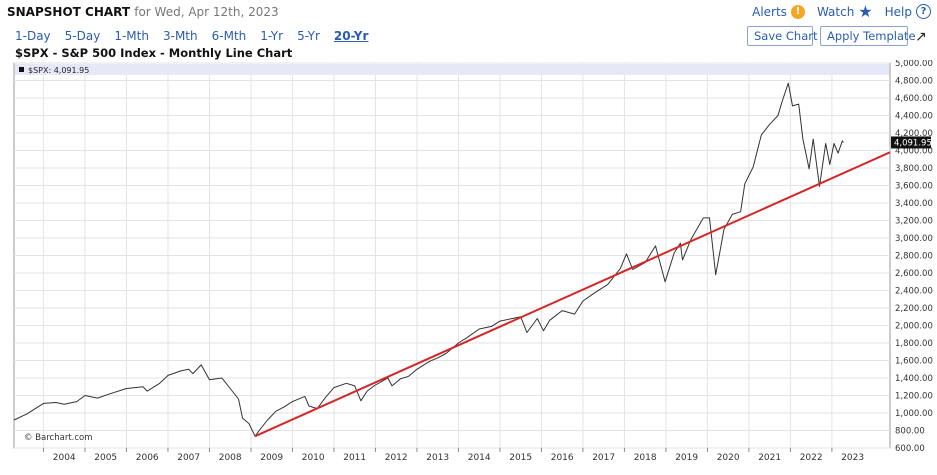 Image resolution: width=937 pixels, height=475 pixels. Describe the element at coordinates (769, 458) in the screenshot. I see `x-tick-label: 2021` at that location.